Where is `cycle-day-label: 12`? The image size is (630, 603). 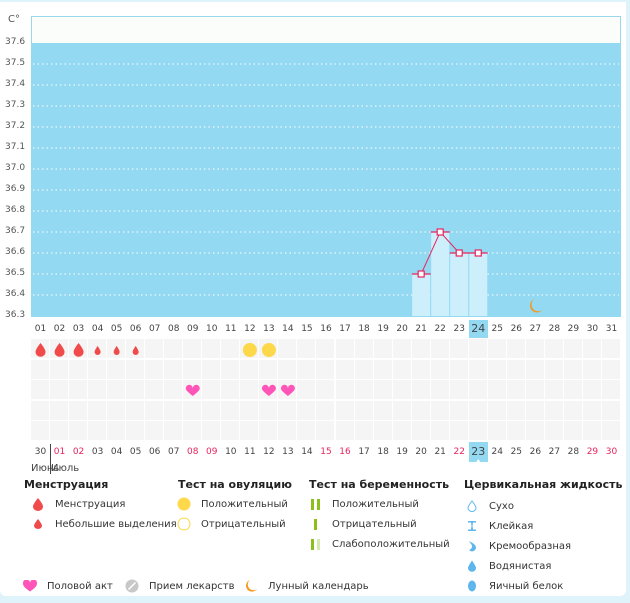
cycle-day-label: 12 is located at coordinates (250, 329).